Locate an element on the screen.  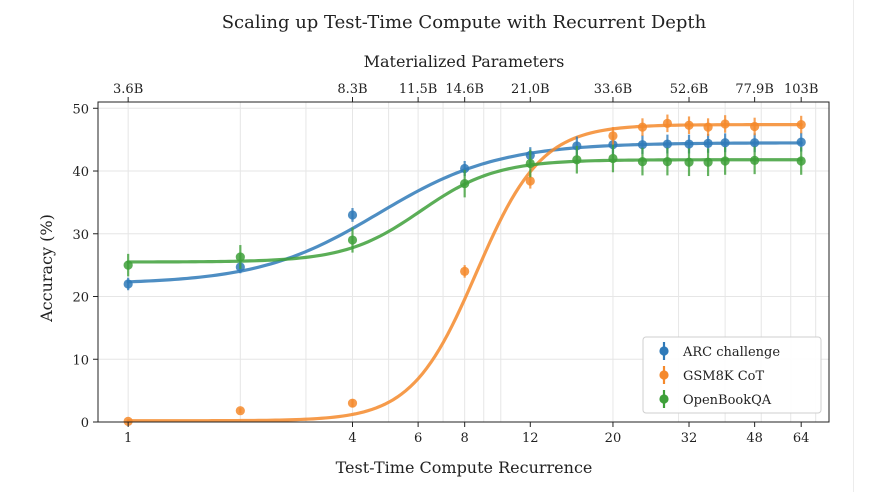
x-tick-label: 48 is located at coordinates (754, 438).